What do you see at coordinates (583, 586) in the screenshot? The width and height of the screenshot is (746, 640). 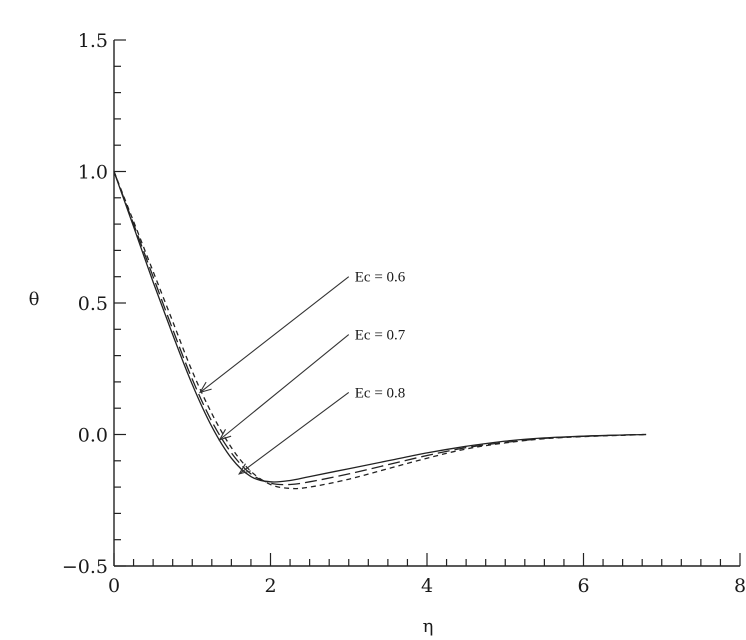 I see `x-tick-label: 6` at bounding box center [583, 586].